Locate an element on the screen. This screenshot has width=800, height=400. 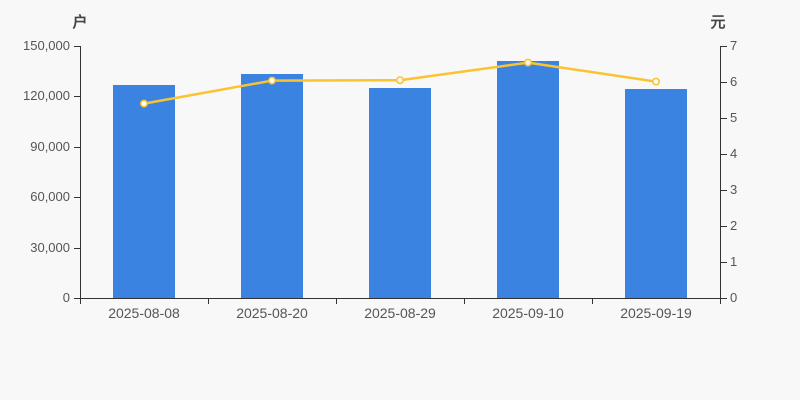
right-axis-title: 元 is located at coordinates (718, 22).